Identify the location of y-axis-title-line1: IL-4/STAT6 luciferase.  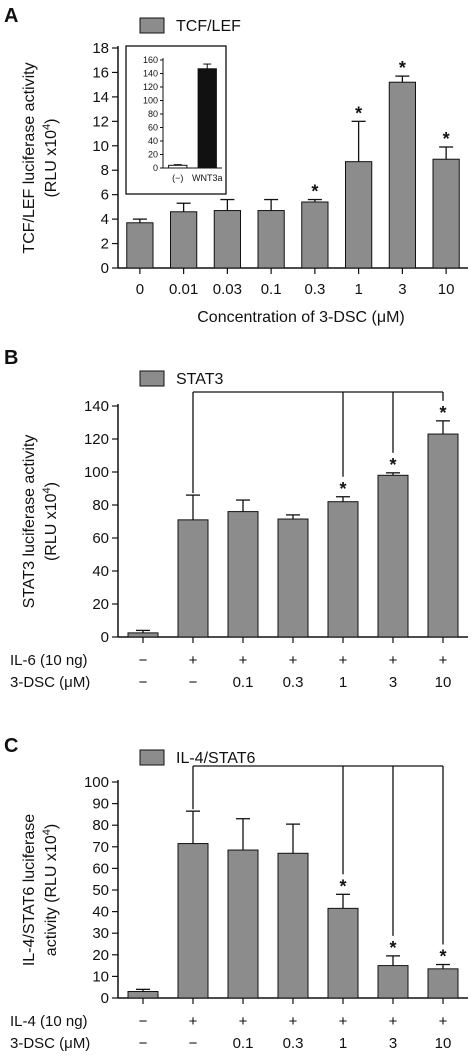
(29, 890).